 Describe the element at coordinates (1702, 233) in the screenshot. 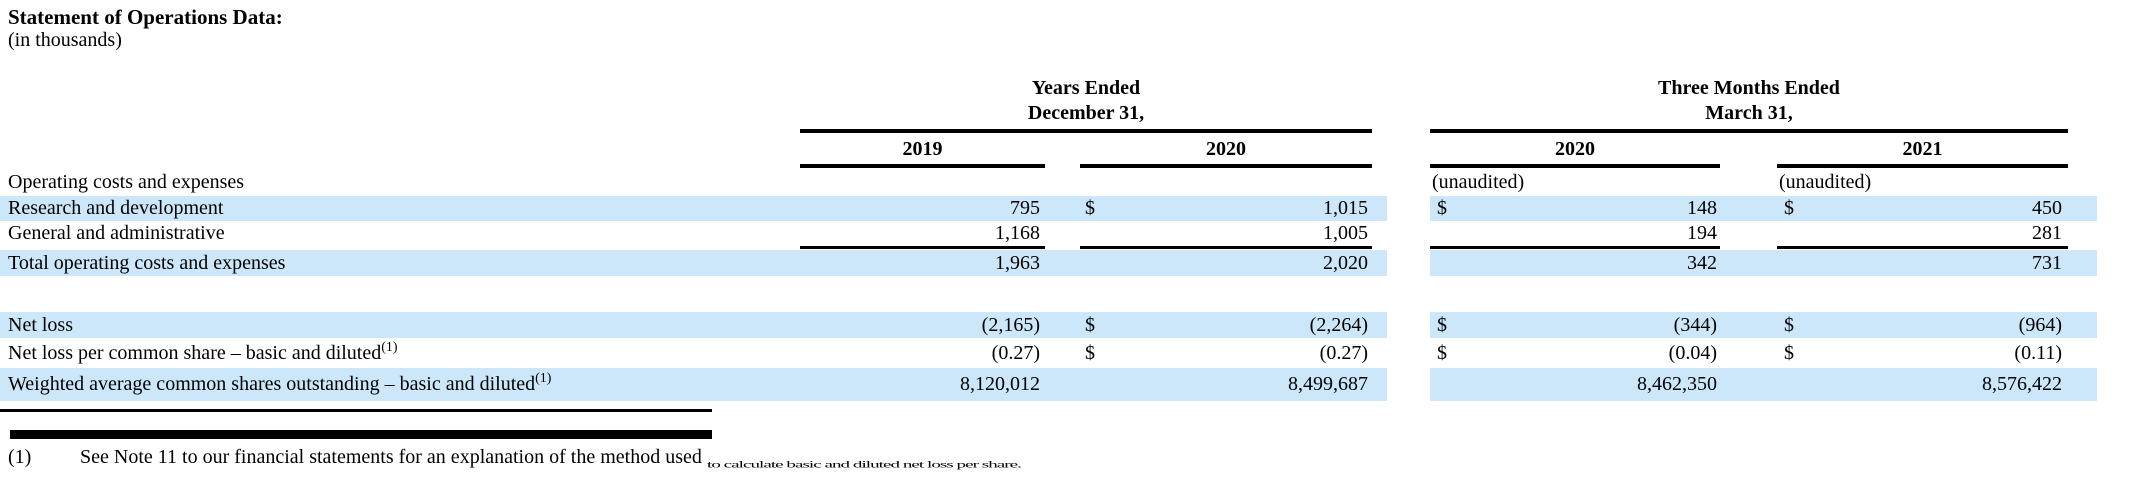

I see `value-2020-quarter: 194` at that location.